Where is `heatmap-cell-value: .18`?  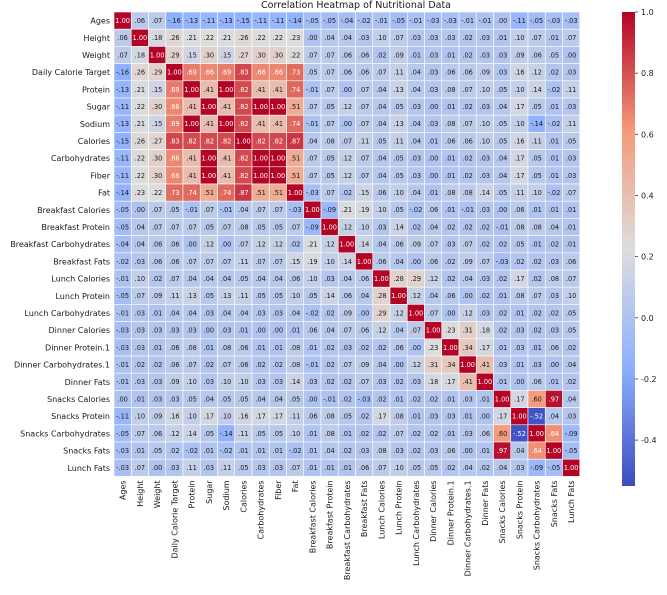
heatmap-cell-value: .18 is located at coordinates (485, 331).